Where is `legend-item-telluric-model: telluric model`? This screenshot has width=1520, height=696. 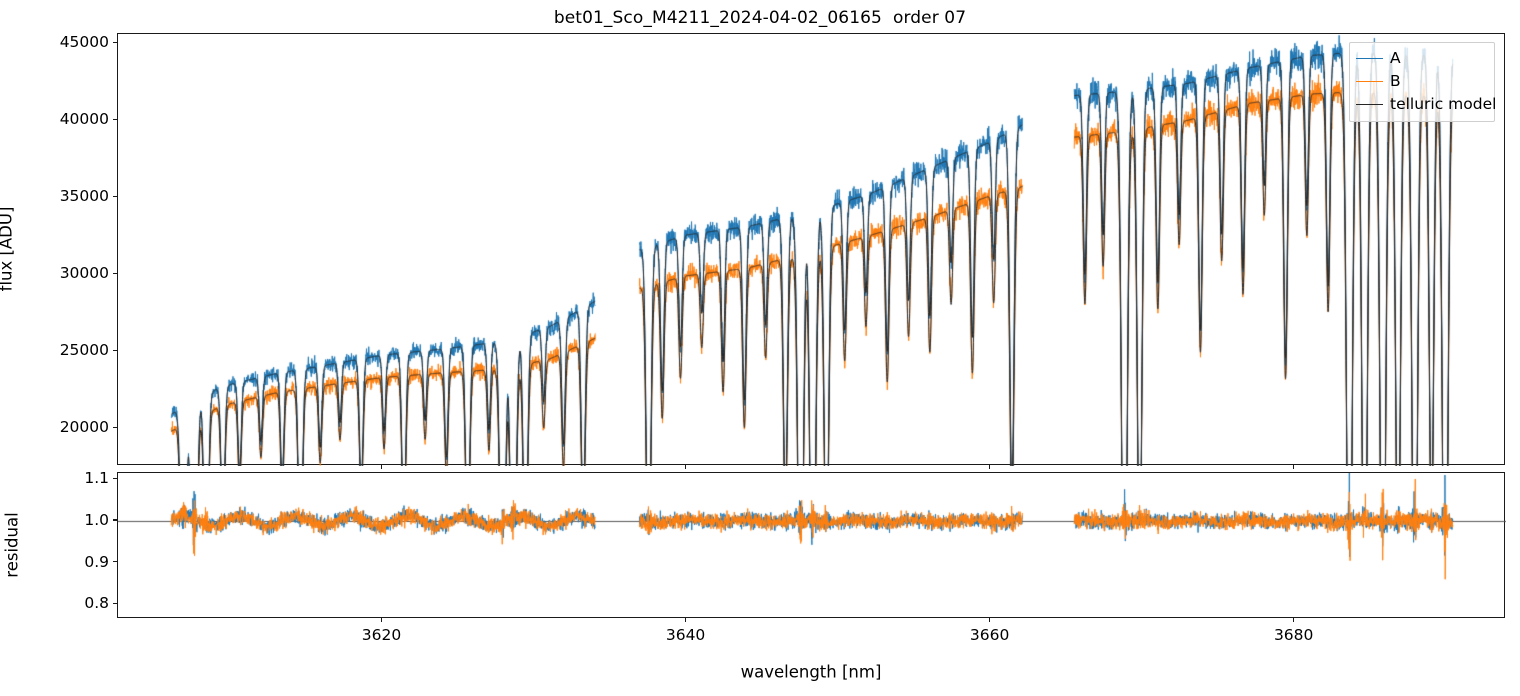 legend-item-telluric-model: telluric model is located at coordinates (1426, 104).